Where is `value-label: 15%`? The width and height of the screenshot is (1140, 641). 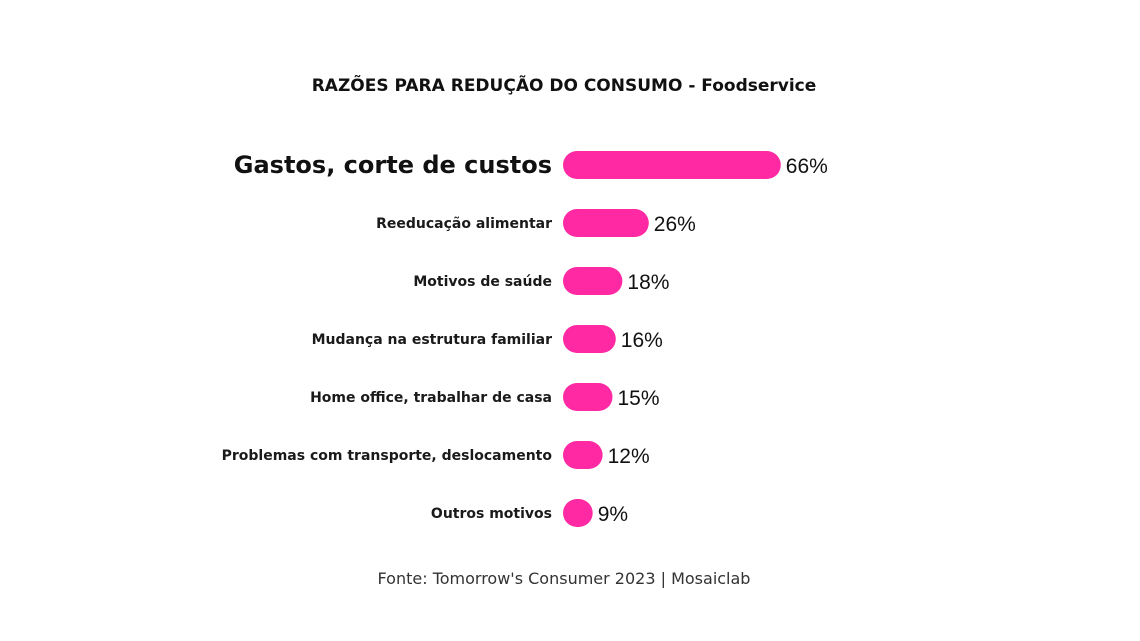 value-label: 15% is located at coordinates (639, 398).